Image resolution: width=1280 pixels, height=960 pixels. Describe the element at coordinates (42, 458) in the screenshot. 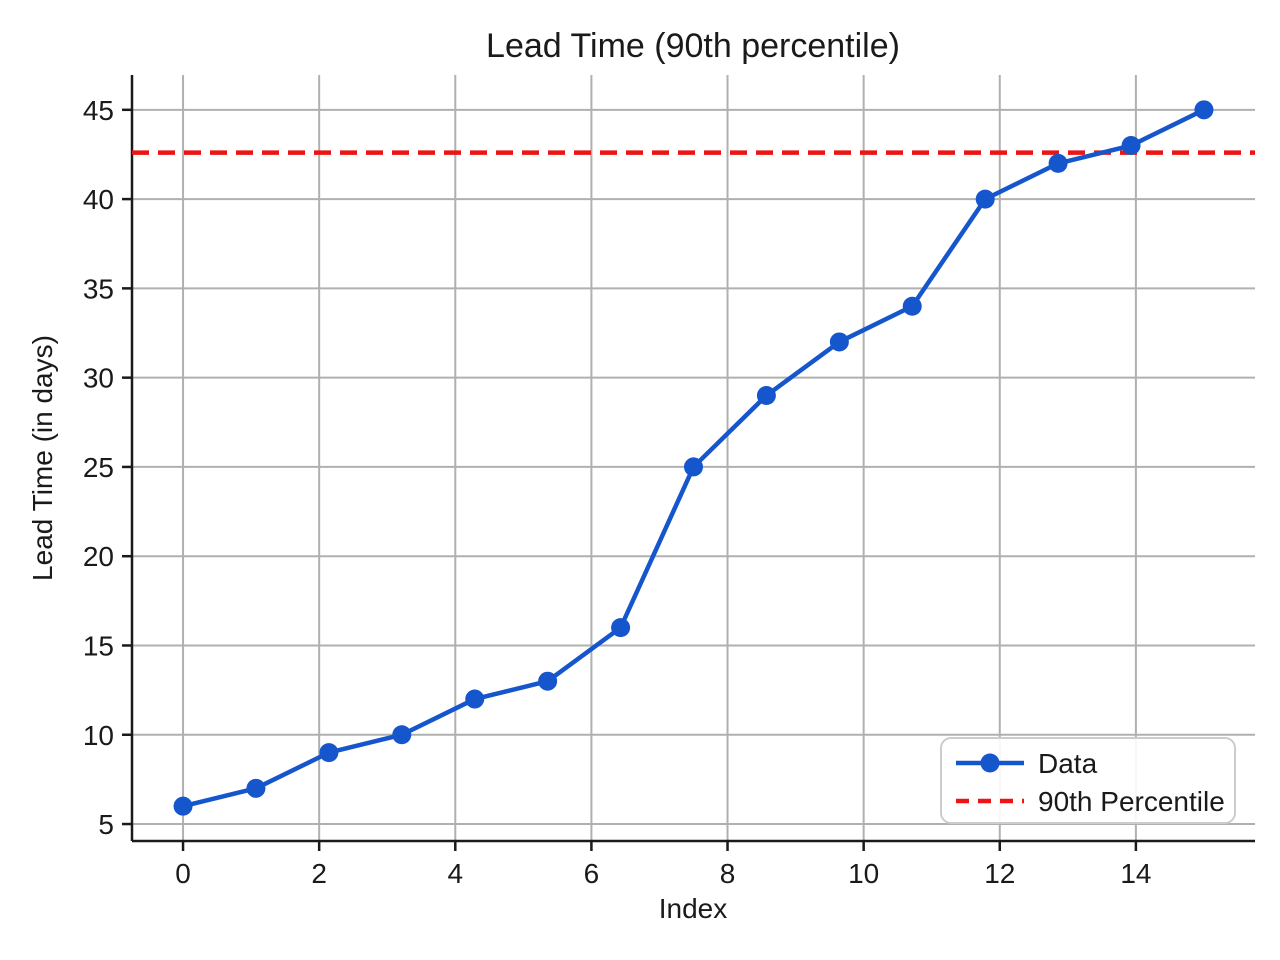

I see `y-axis-label: Lead Time (in days)` at that location.